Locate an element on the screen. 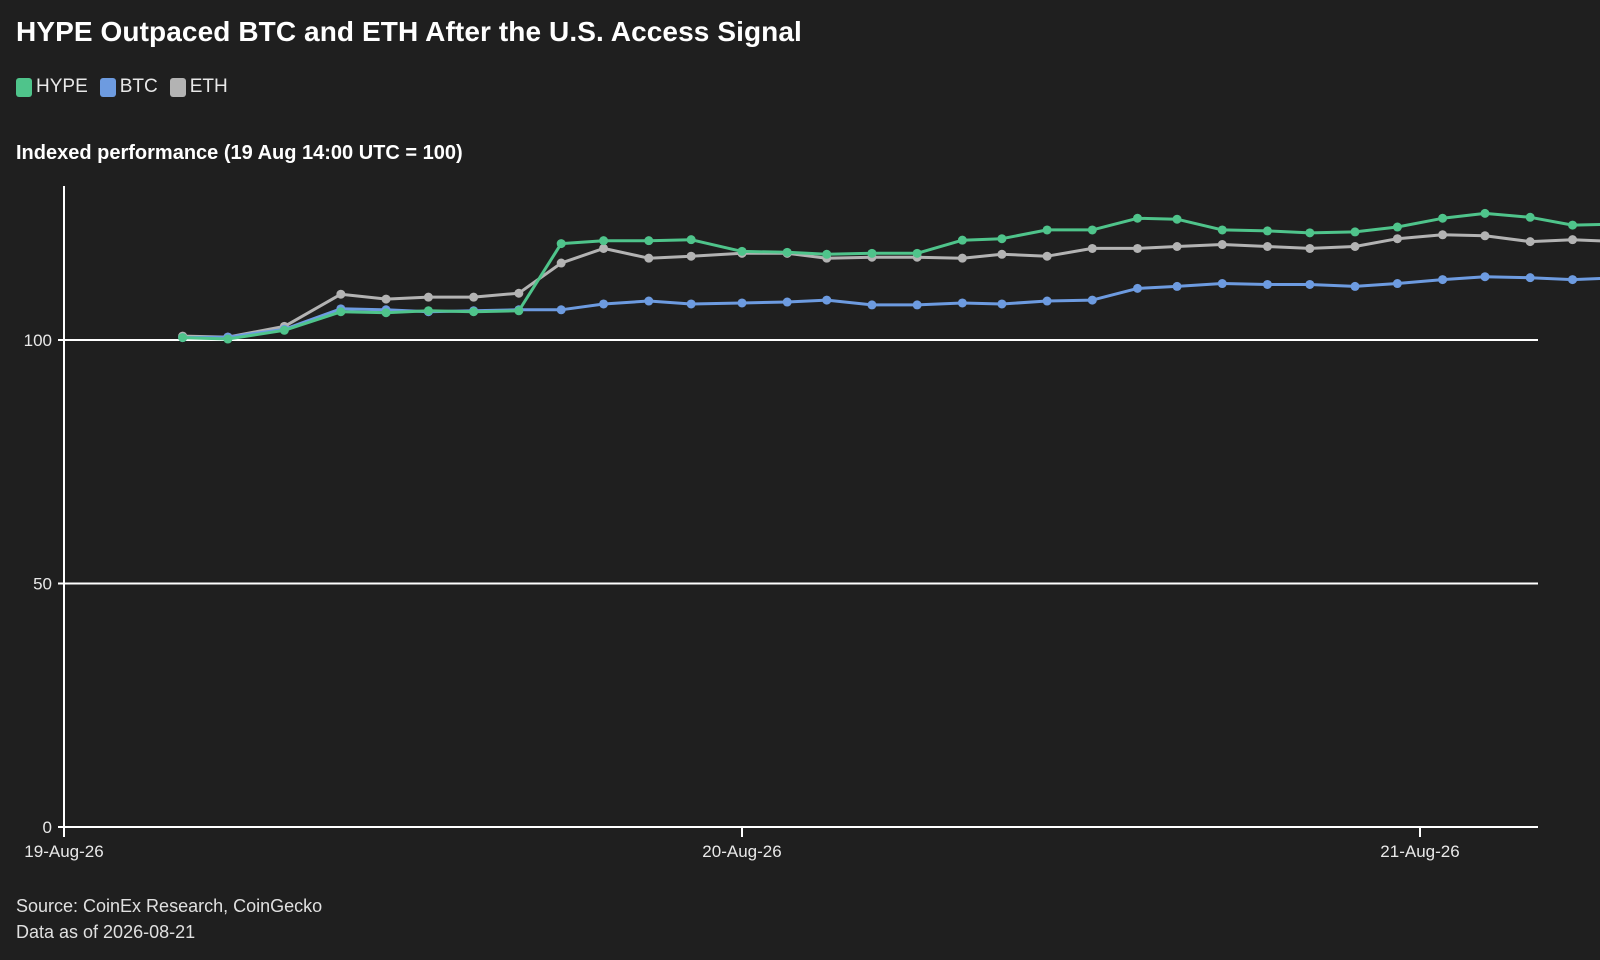 The width and height of the screenshot is (1600, 960). legend-item-hype: HYPE is located at coordinates (52, 87).